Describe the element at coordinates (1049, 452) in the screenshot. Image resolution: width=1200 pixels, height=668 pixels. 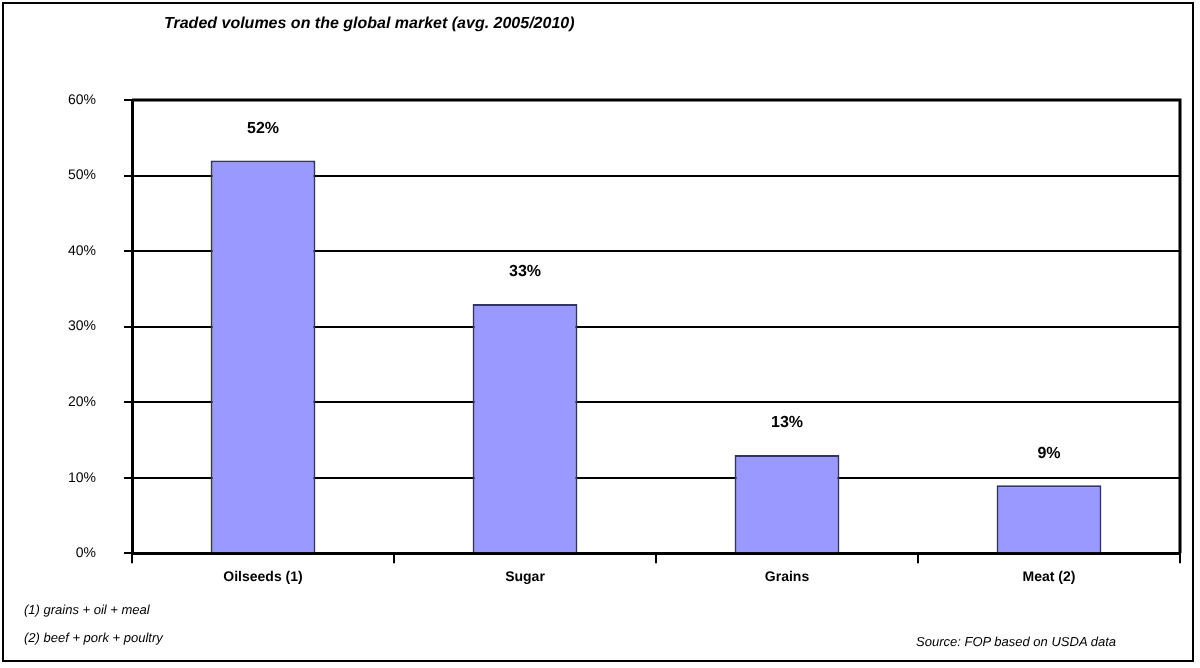
I see `data-label: 9%` at that location.